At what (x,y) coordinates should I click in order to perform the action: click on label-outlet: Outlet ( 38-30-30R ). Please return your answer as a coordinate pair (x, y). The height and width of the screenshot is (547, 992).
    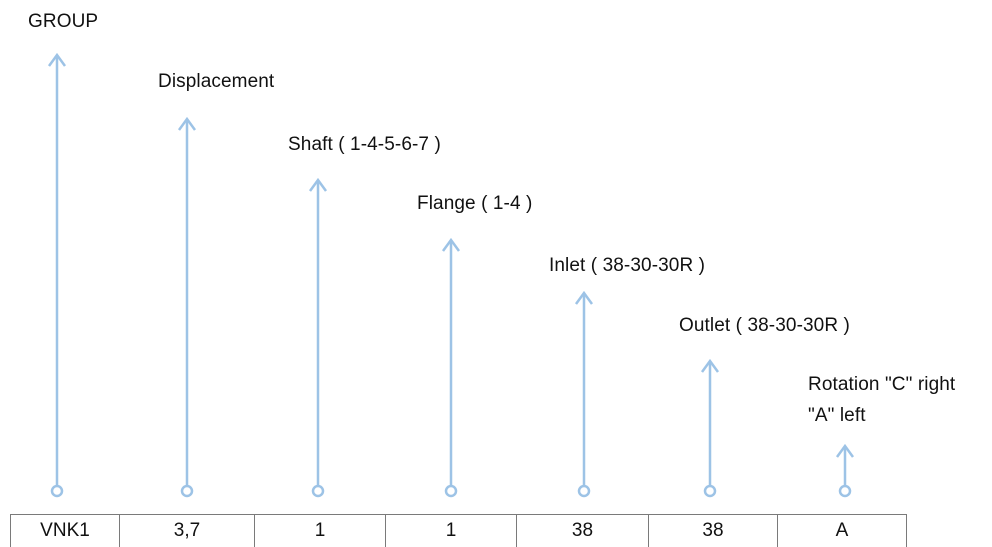
    Looking at the image, I should click on (764, 325).